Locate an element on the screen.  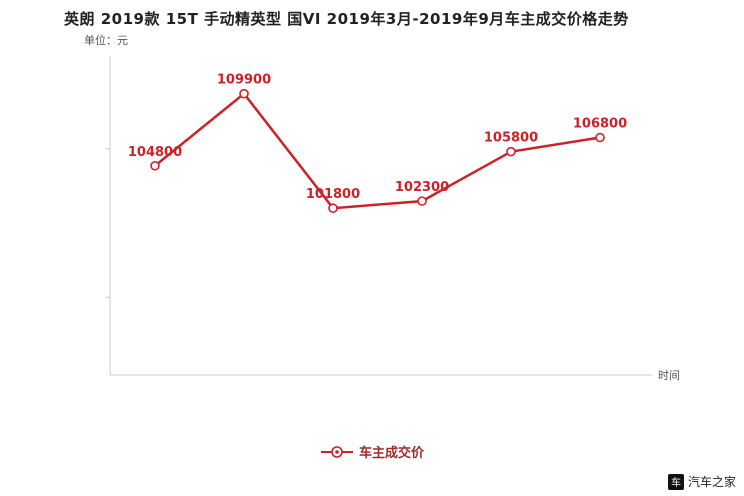
data-point-value-label: 109900 is located at coordinates (244, 80).